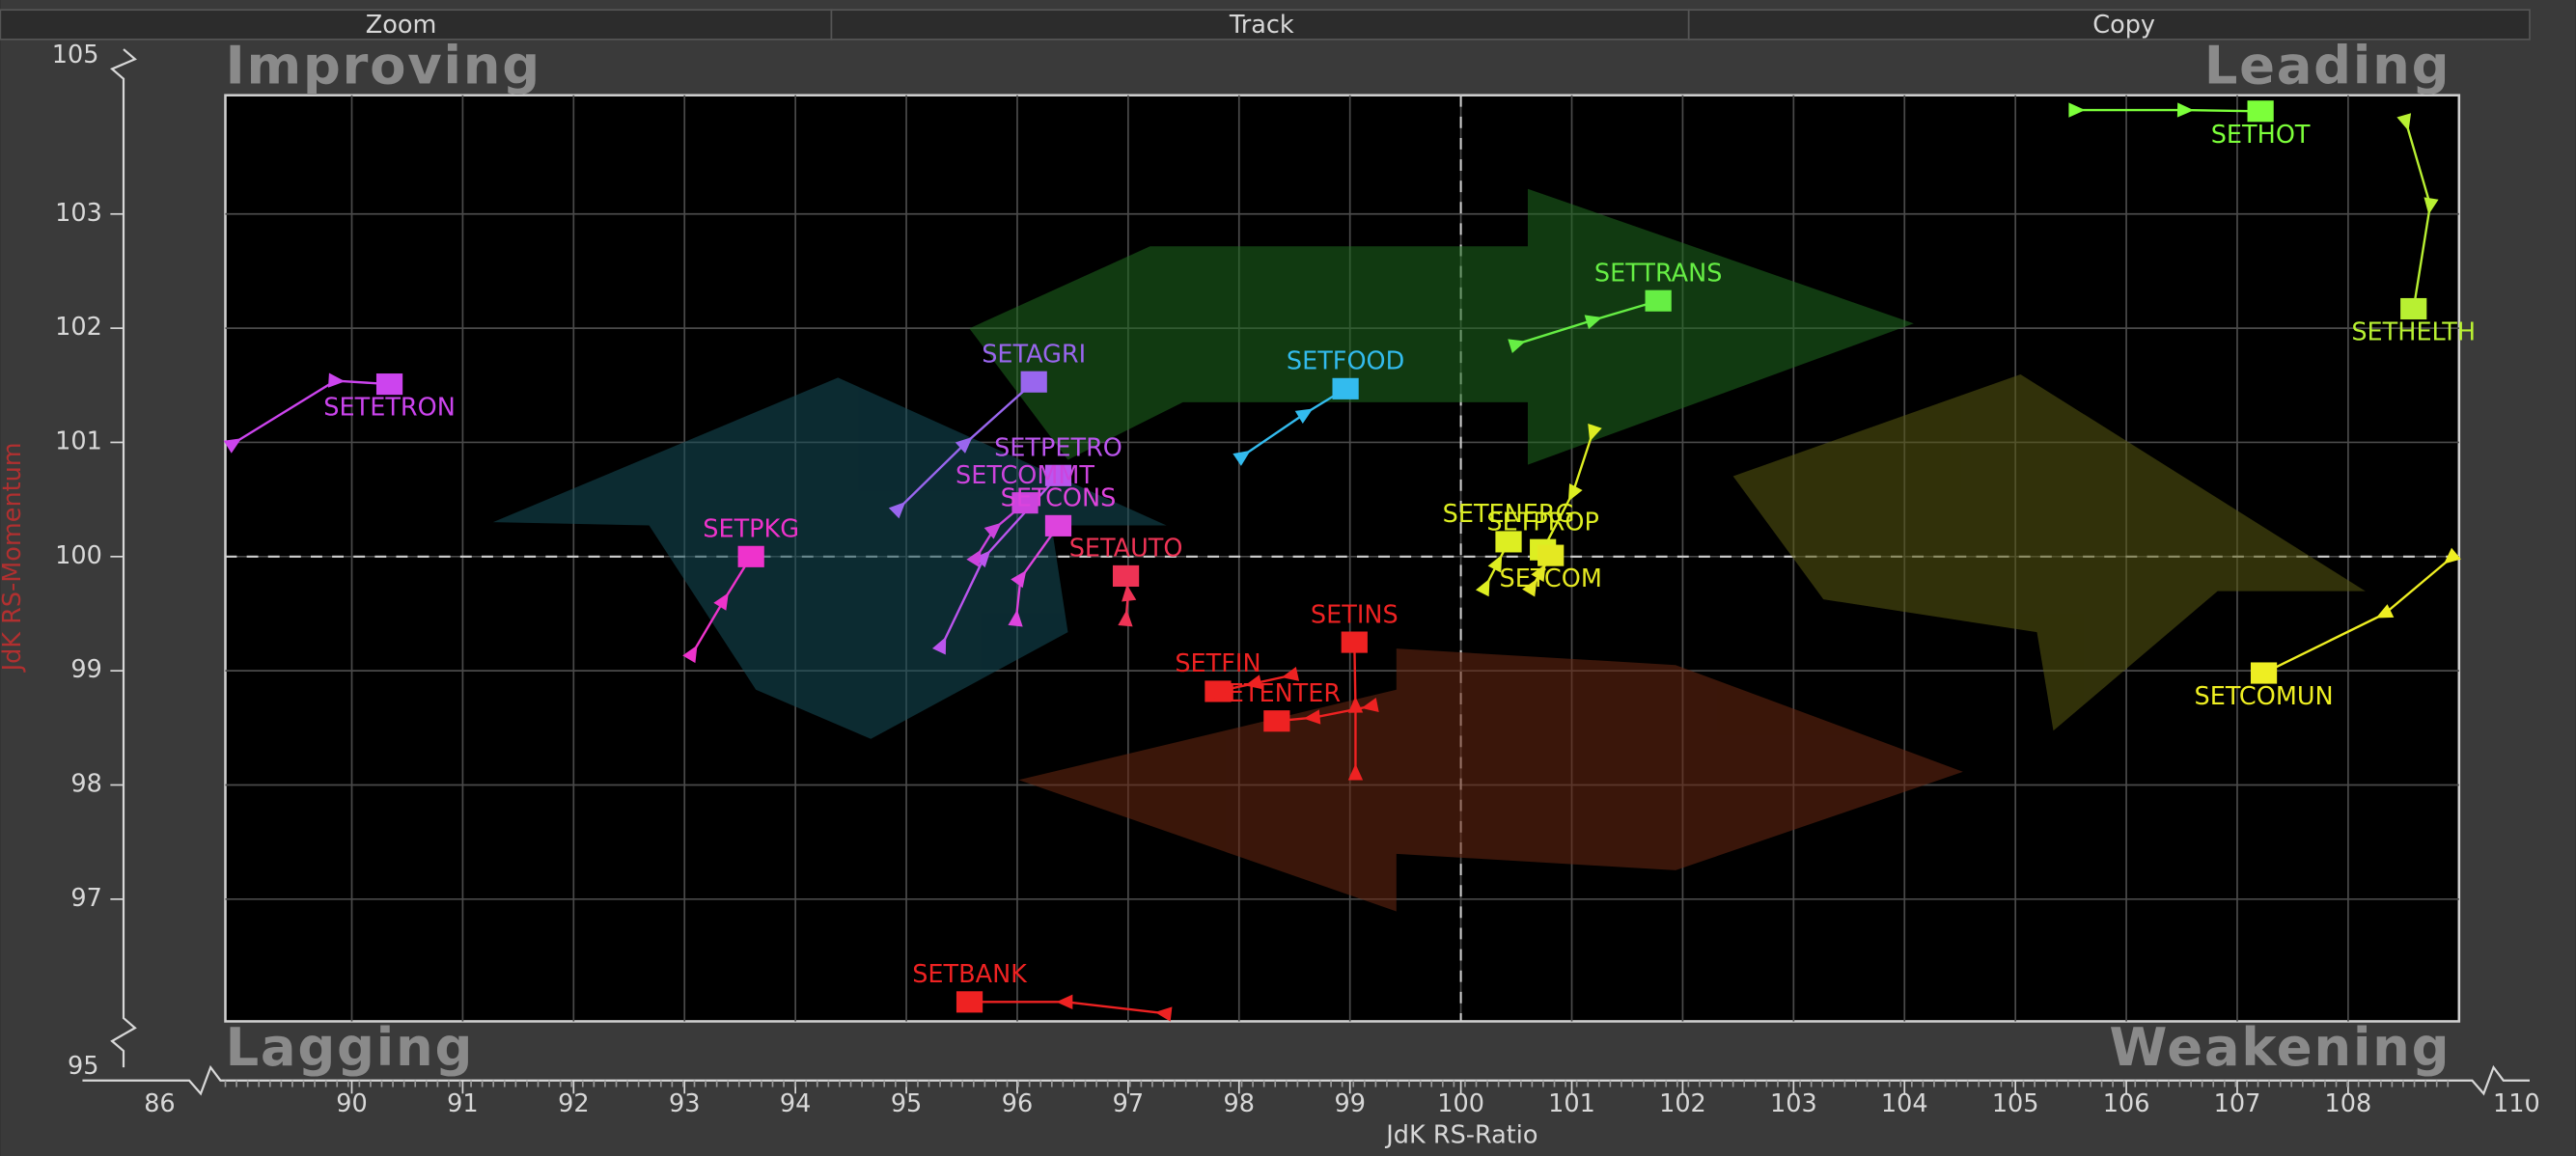  I want to click on series-label: SETENERG, so click(1509, 514).